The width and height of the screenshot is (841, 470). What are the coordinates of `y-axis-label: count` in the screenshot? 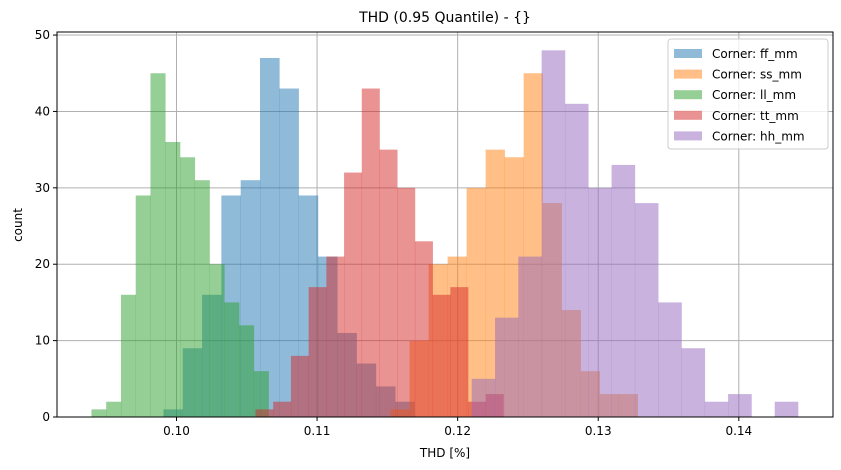 It's located at (18, 225).